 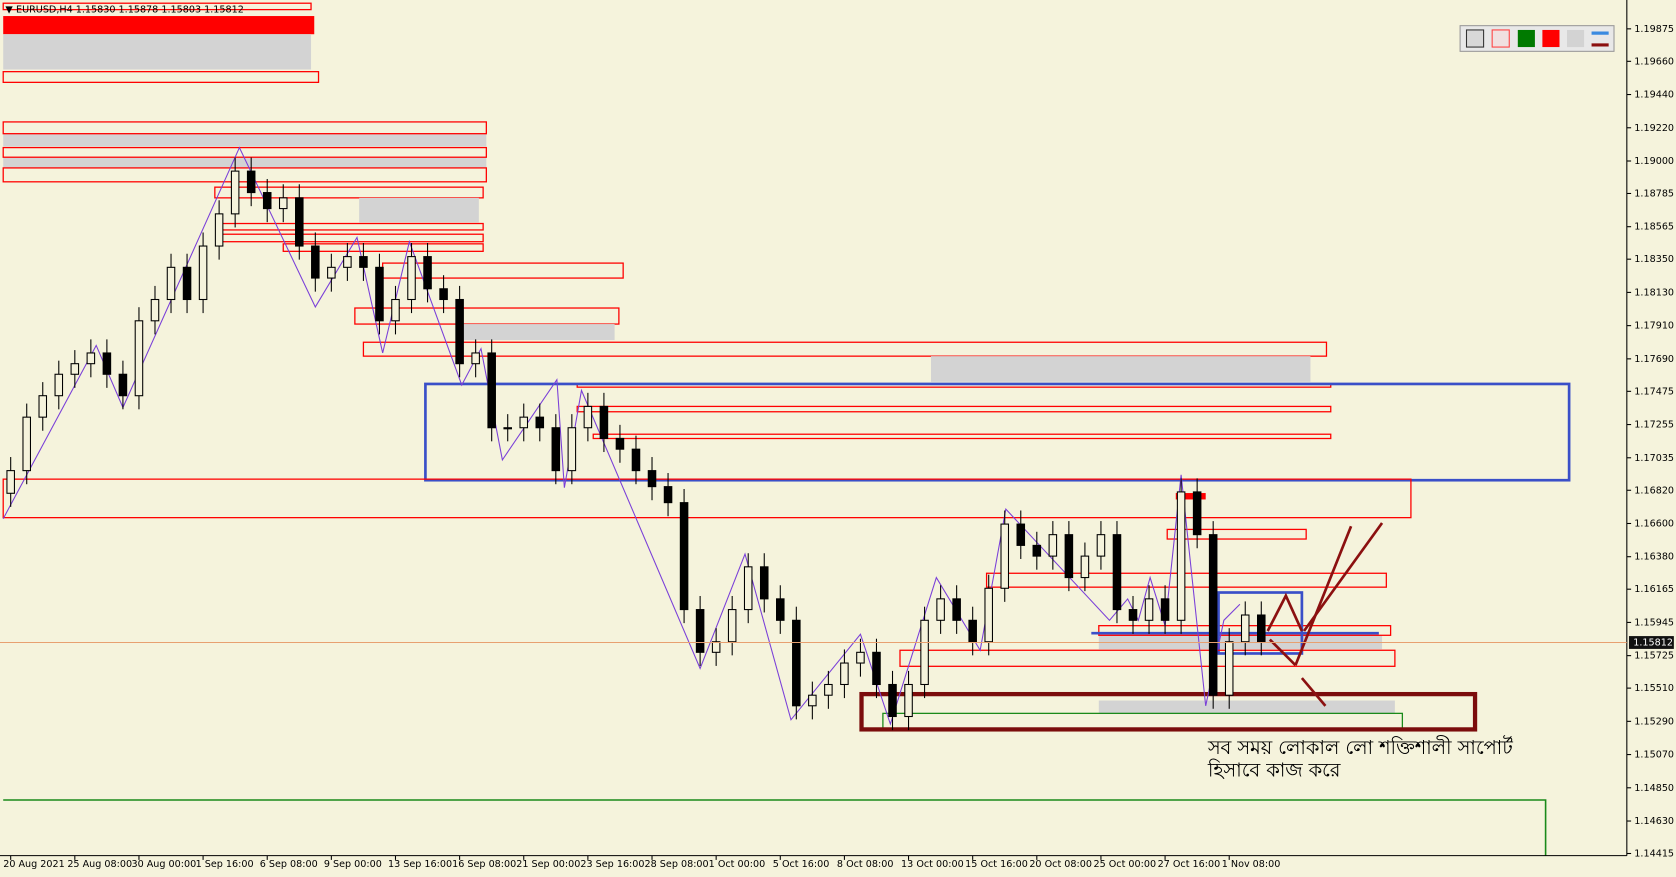 I want to click on toolbar, so click(x=1537, y=38).